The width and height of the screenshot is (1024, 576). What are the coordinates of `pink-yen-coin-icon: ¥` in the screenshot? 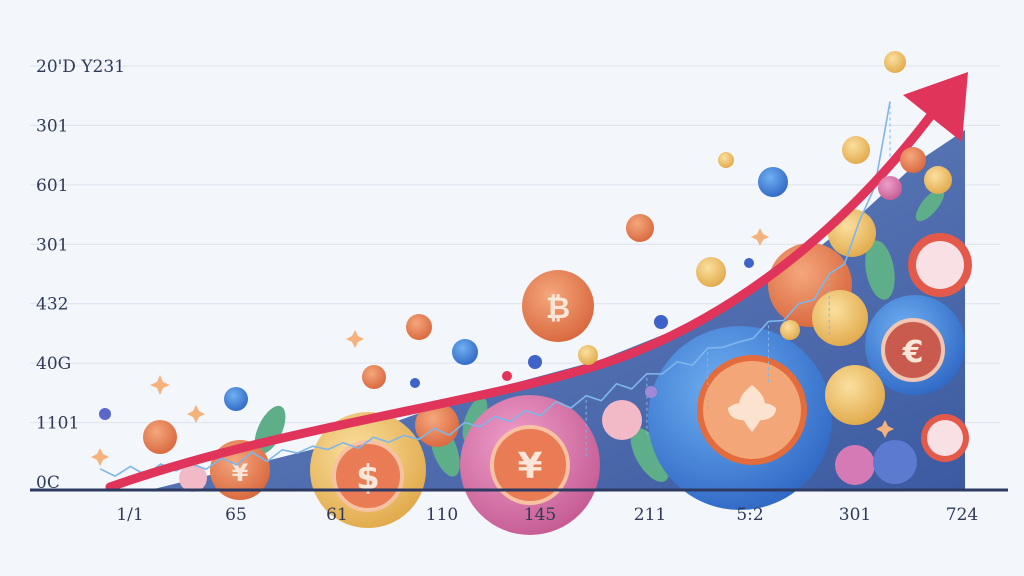 It's located at (530, 465).